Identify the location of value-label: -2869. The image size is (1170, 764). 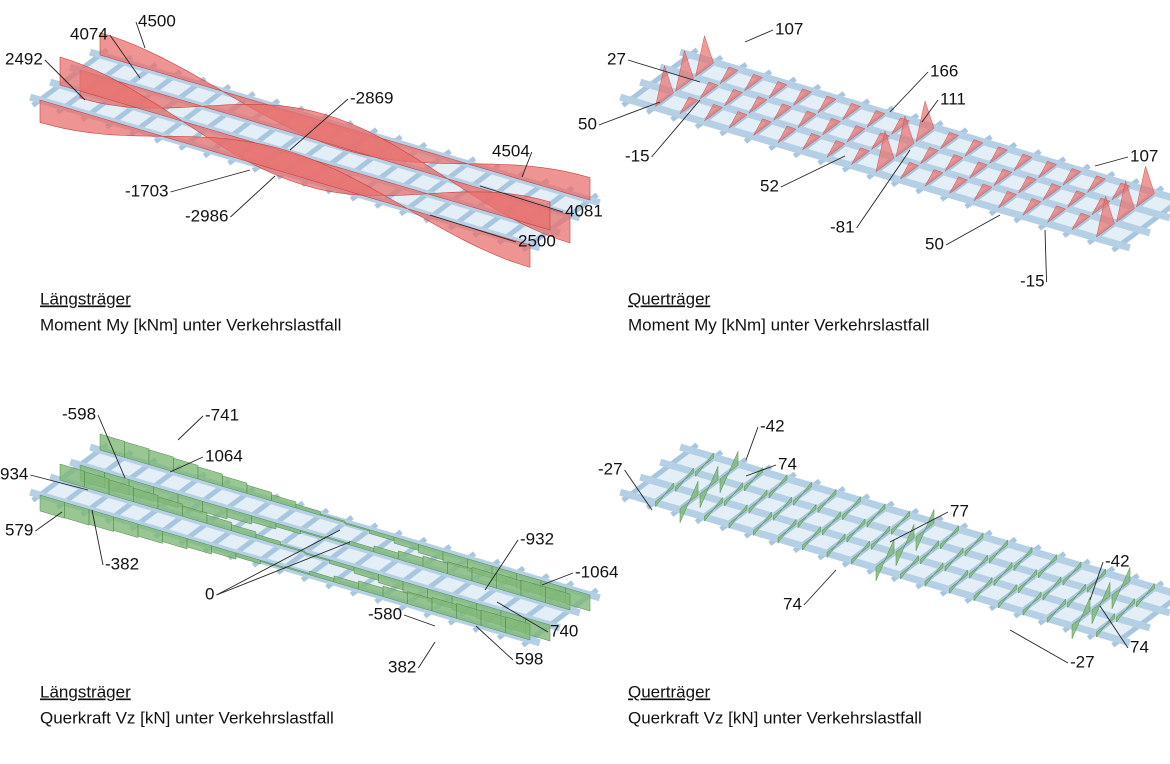
(371, 97).